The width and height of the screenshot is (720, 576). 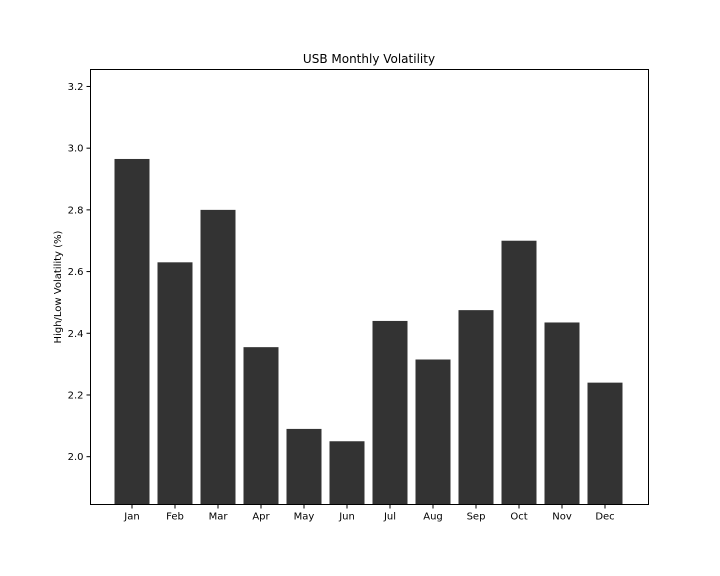 I want to click on x-tick-label: Nov, so click(x=562, y=517).